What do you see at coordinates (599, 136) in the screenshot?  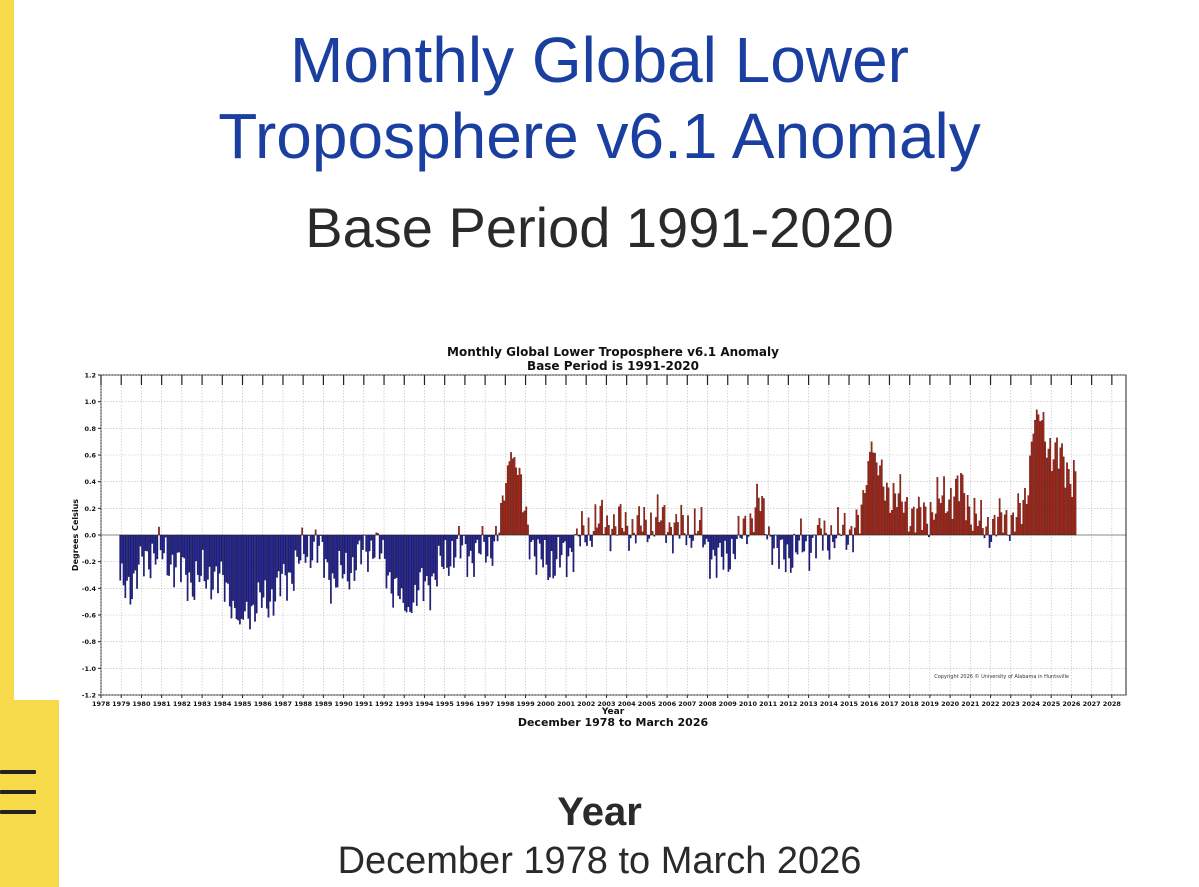 I see `page-title-line2: Troposphere v6.1 Anomaly` at bounding box center [599, 136].